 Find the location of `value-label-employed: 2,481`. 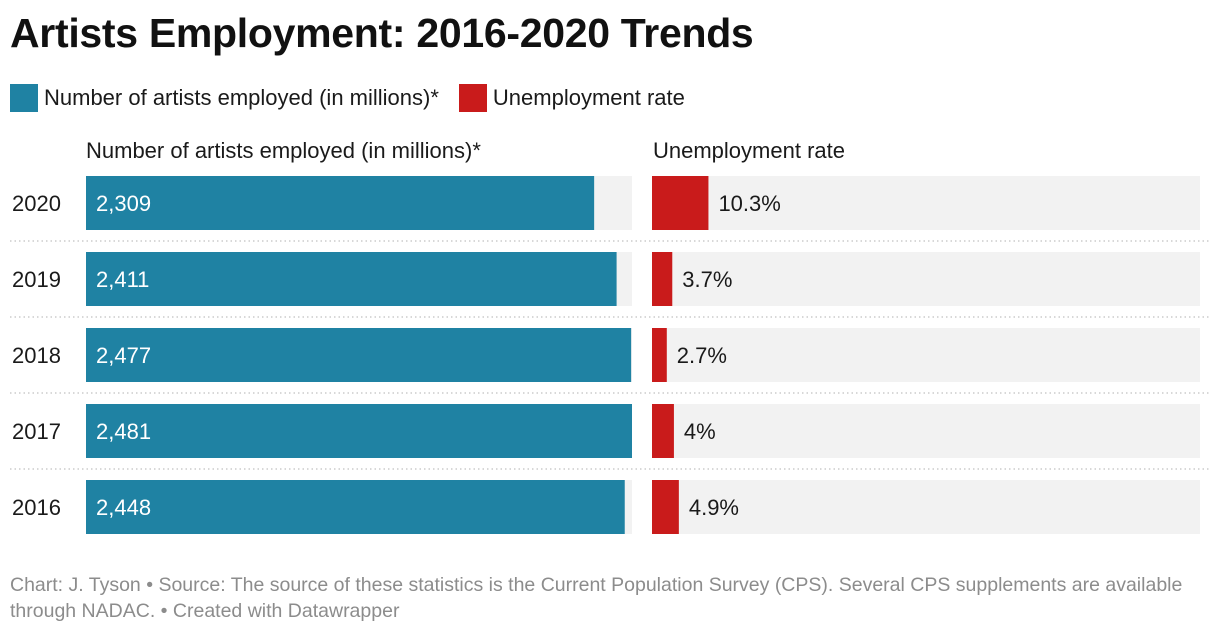

value-label-employed: 2,481 is located at coordinates (123, 431).